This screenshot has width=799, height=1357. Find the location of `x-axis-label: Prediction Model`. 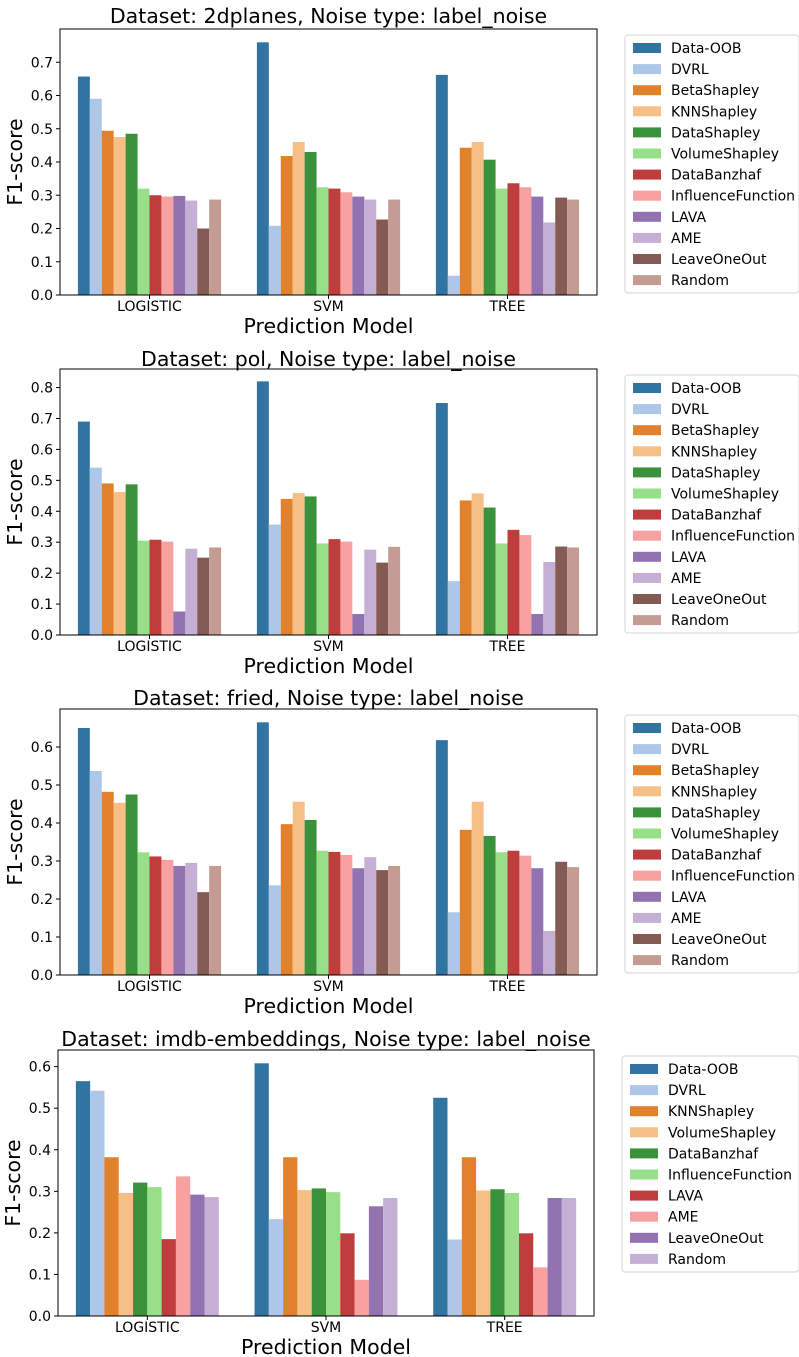

x-axis-label: Prediction Model is located at coordinates (329, 326).